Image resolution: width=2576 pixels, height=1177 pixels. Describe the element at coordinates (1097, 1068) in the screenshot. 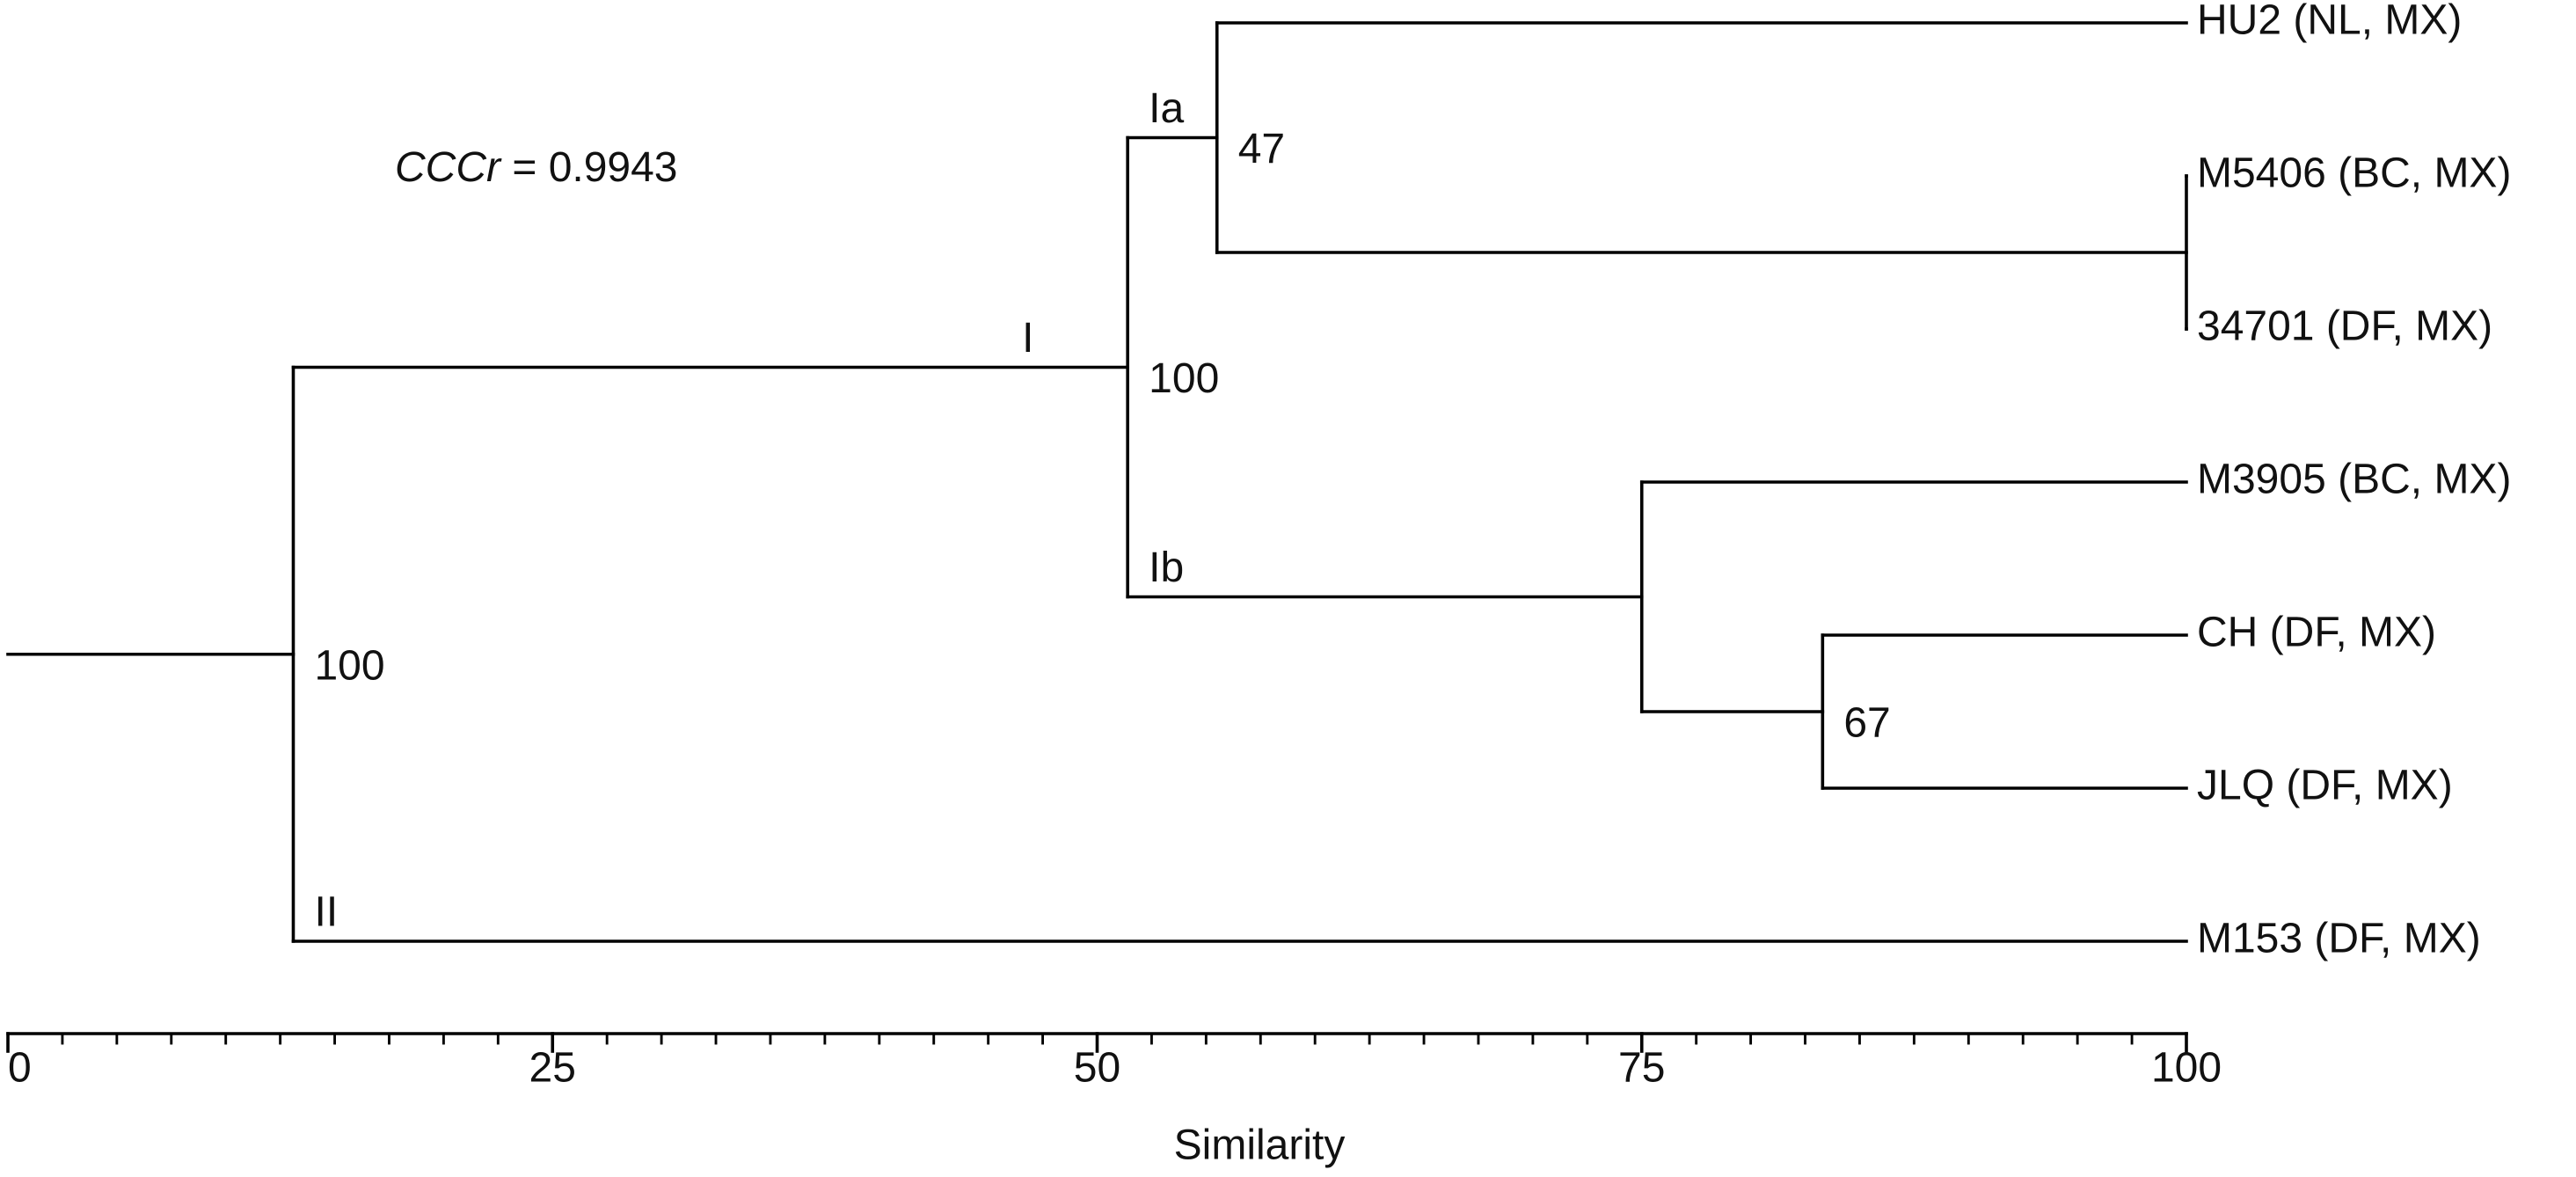

I see `x-tick-label: 50` at that location.